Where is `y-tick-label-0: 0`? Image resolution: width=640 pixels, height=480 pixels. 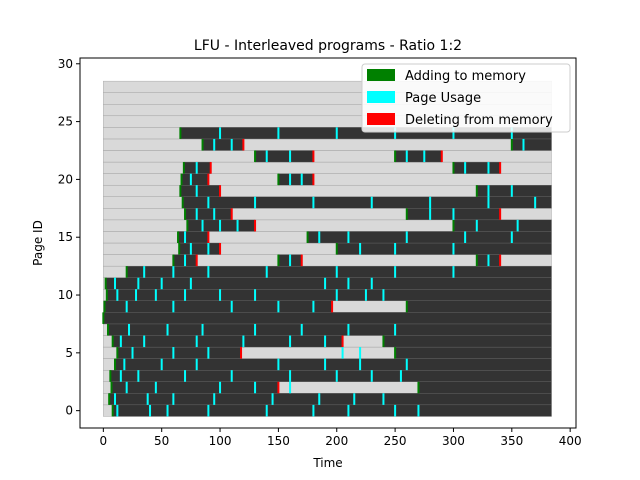
y-tick-label-0: 0 is located at coordinates (69, 411).